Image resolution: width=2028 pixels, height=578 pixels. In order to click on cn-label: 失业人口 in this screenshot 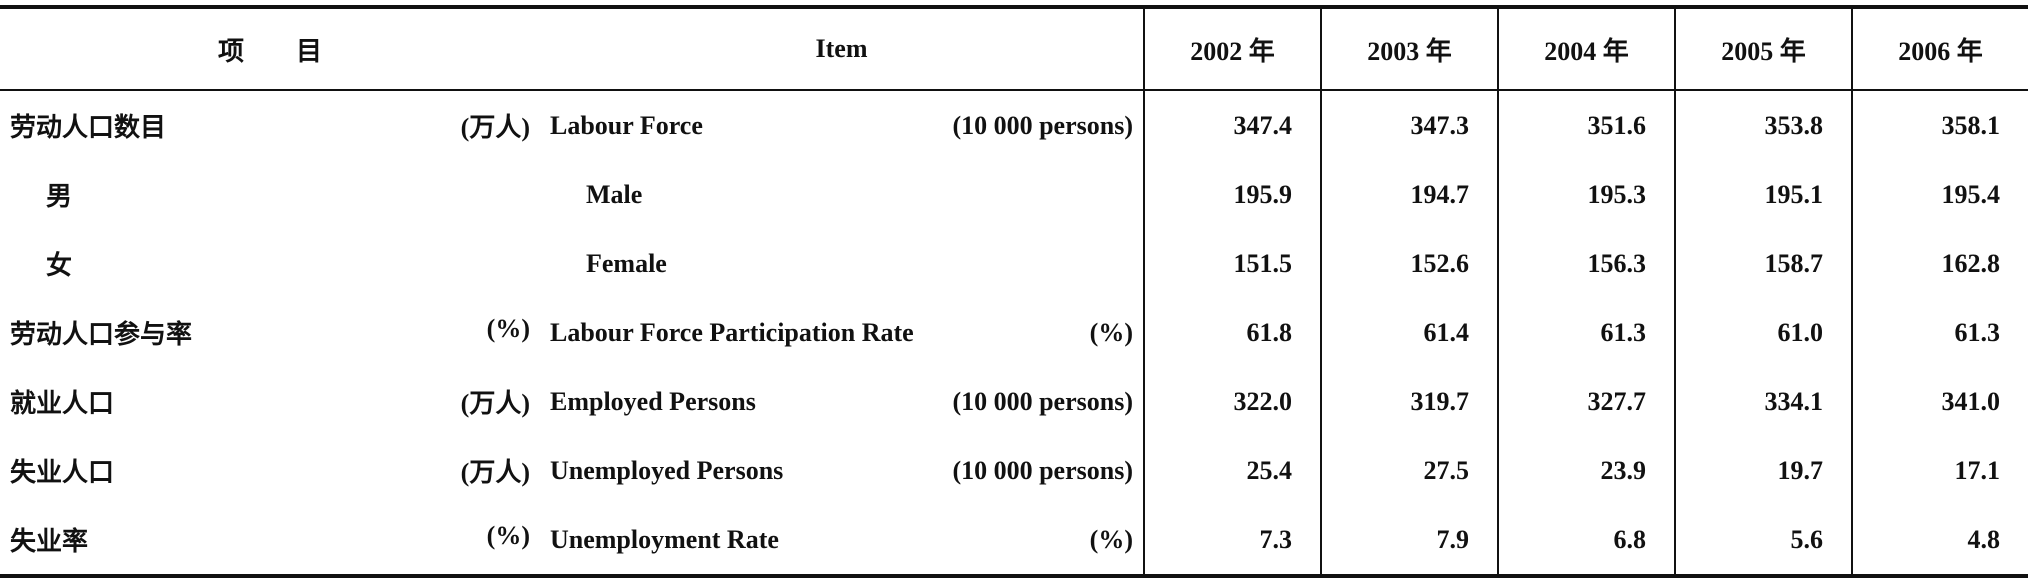, I will do `click(62, 472)`.